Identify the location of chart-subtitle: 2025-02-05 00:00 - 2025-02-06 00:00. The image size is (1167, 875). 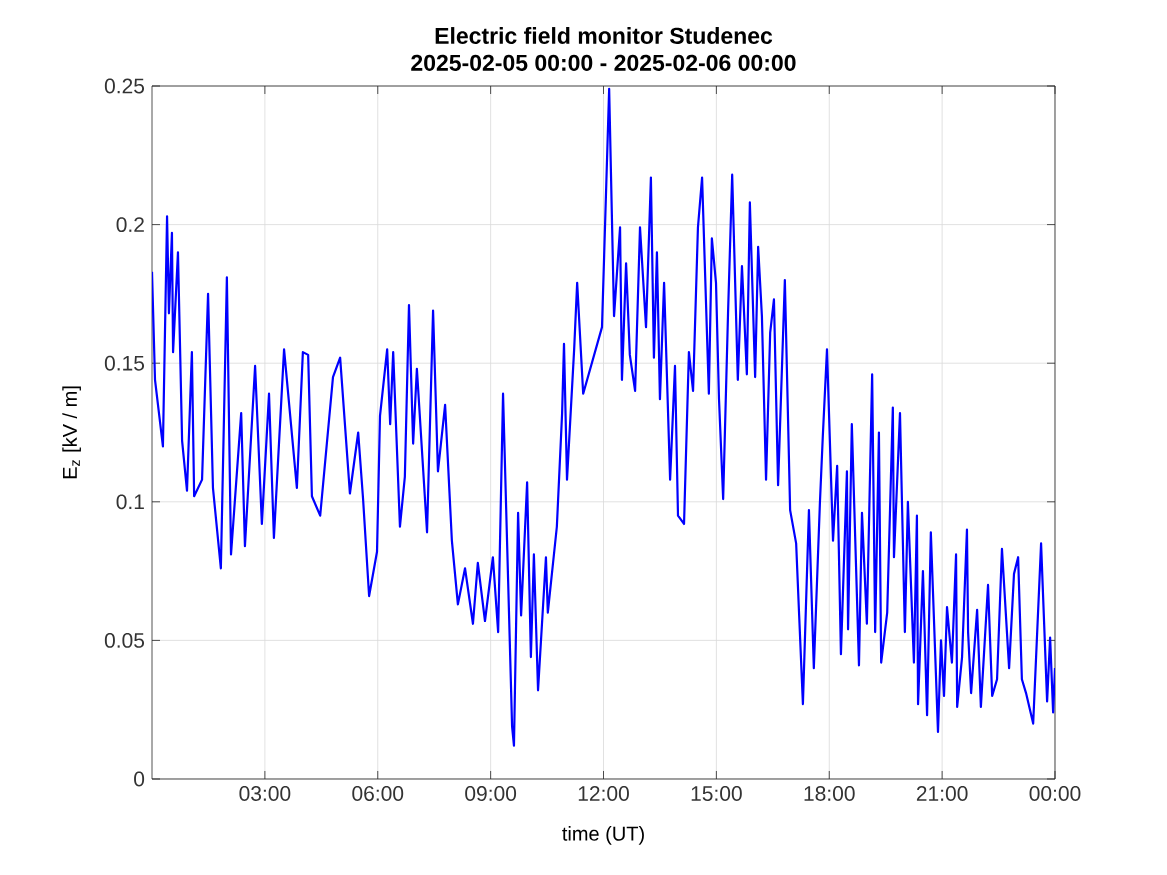
(603, 62).